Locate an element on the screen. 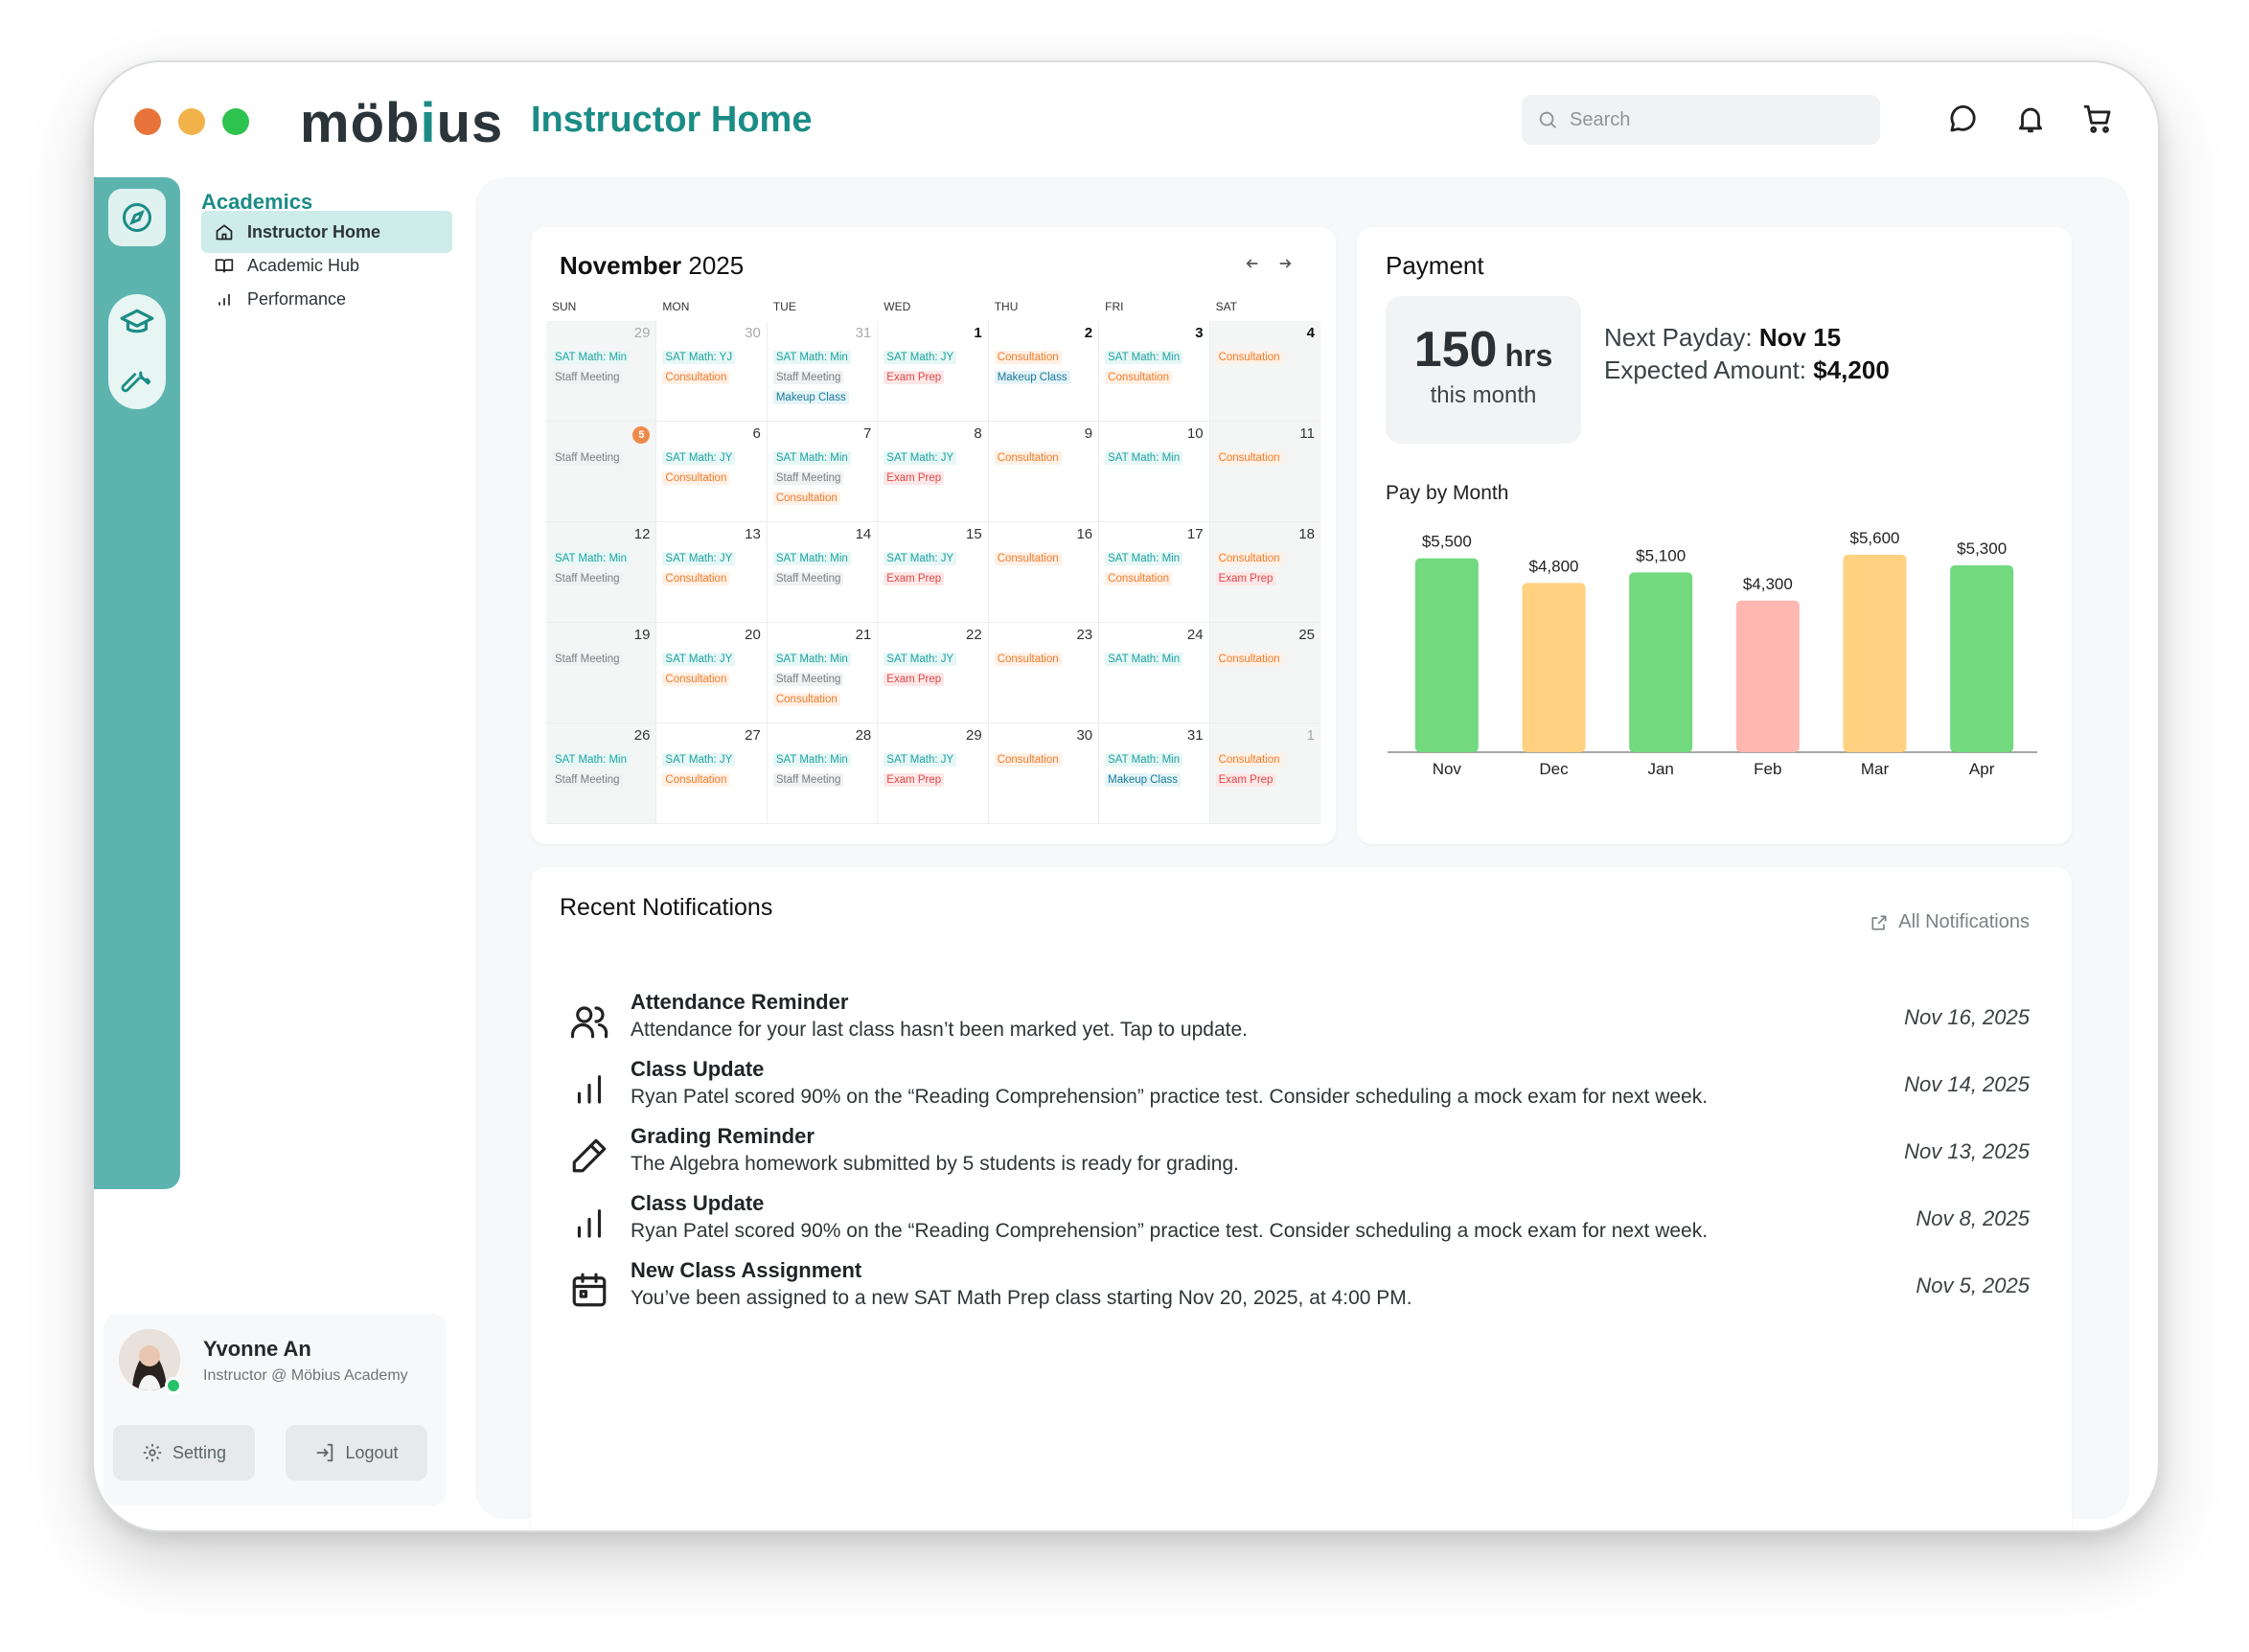 The height and width of the screenshot is (1652, 2249). setting-button: Setting is located at coordinates (184, 1452).